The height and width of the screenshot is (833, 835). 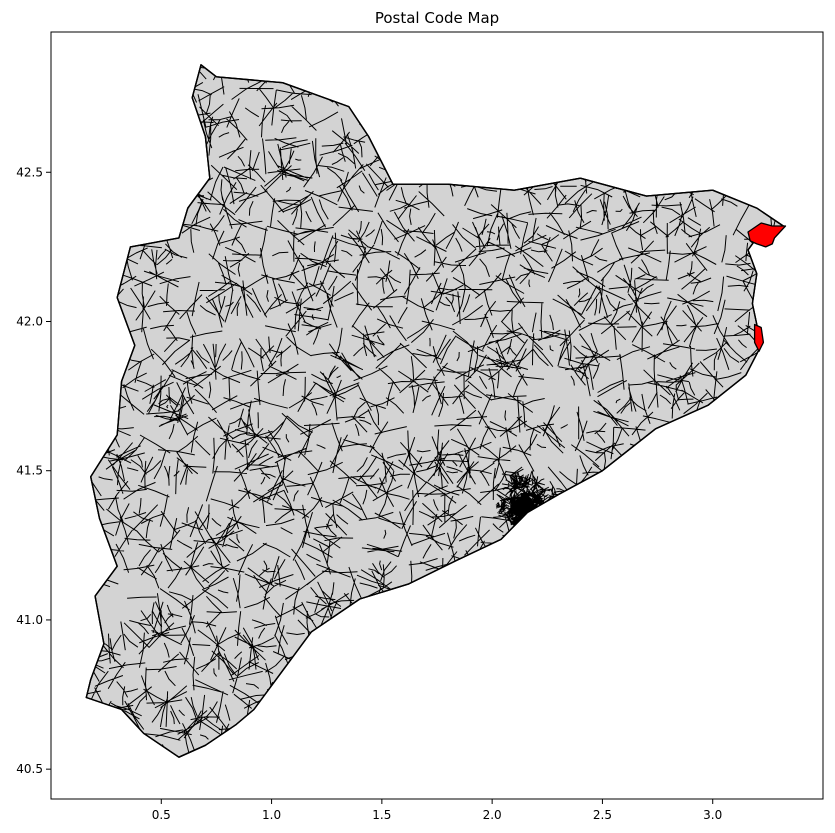 What do you see at coordinates (29, 172) in the screenshot?
I see `y-tick-label: 42.5` at bounding box center [29, 172].